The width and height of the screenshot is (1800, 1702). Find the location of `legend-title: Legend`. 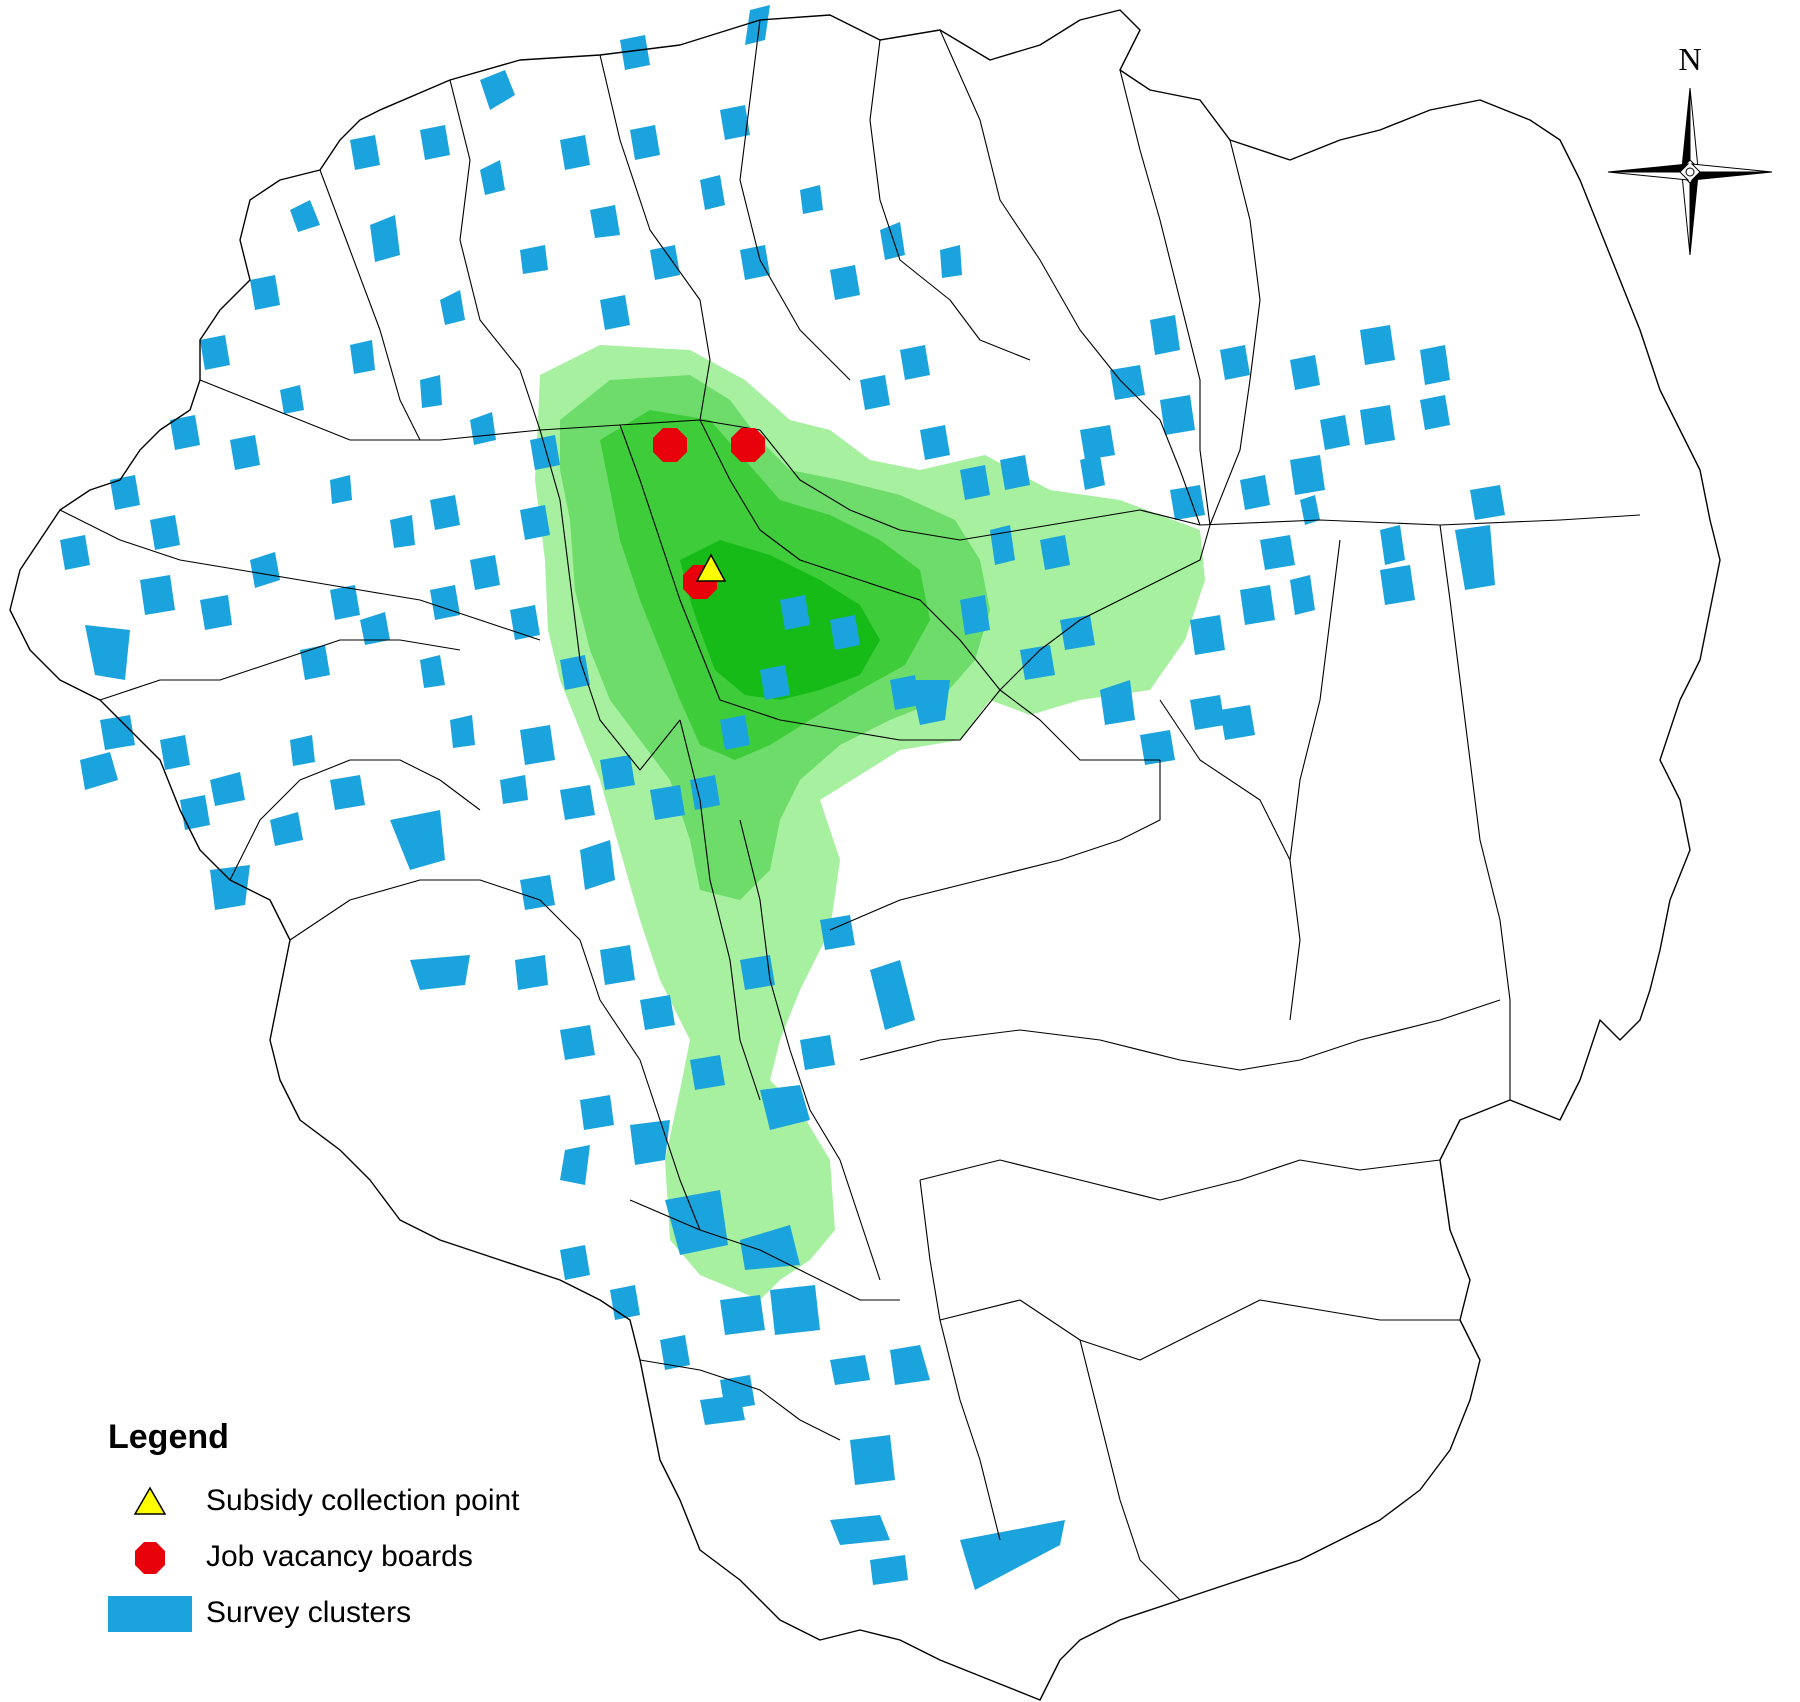

legend-title: Legend is located at coordinates (168, 1437).